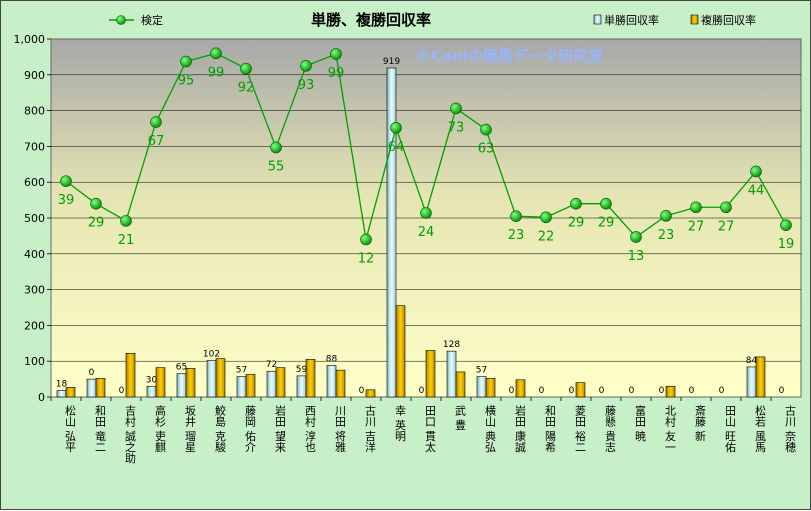 The image size is (811, 511). Describe the element at coordinates (250, 429) in the screenshot. I see `x-category-label: 藤岡 佑介` at that location.